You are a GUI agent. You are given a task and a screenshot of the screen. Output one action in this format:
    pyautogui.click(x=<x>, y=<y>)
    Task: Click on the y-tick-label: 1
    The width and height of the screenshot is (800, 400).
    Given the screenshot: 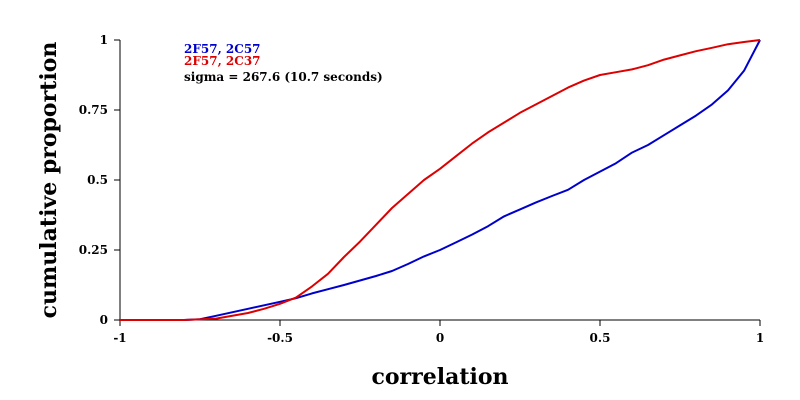 What is the action you would take?
    pyautogui.click(x=104, y=40)
    